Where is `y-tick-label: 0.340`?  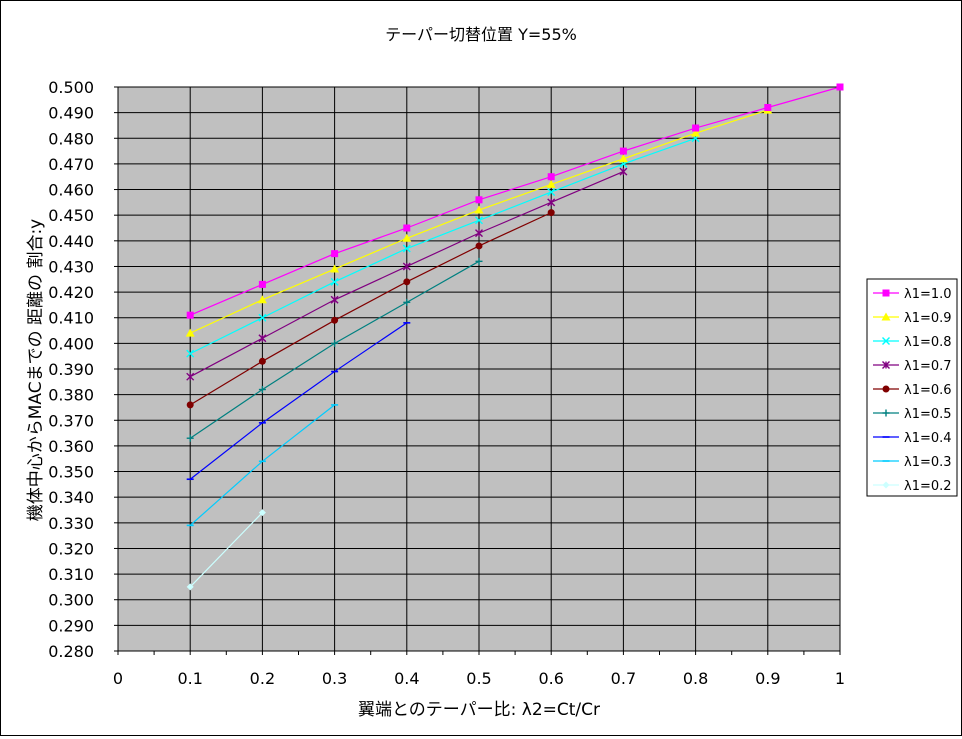 y-tick-label: 0.340 is located at coordinates (71, 497).